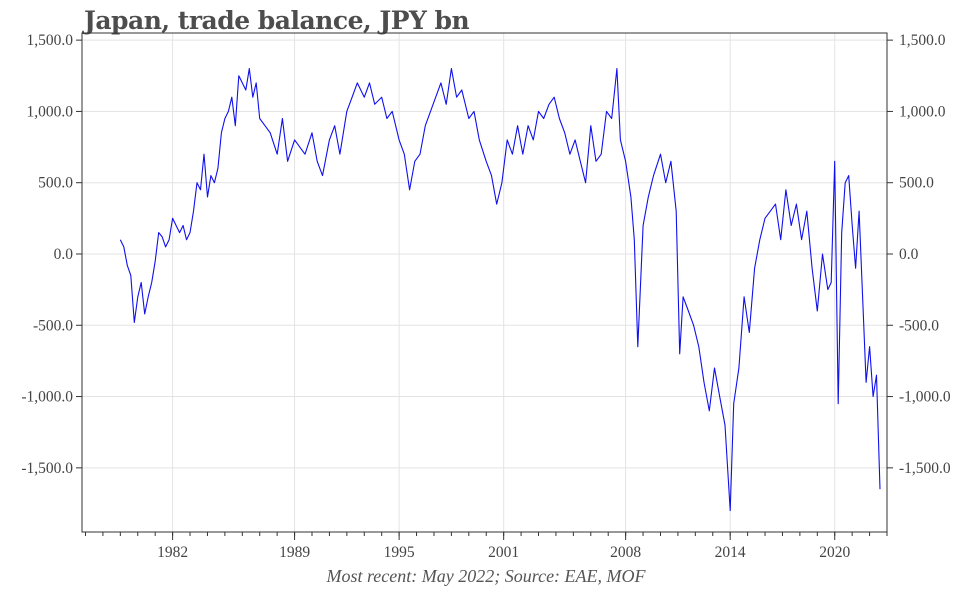  I want to click on x-tick-label: 1995, so click(399, 552).